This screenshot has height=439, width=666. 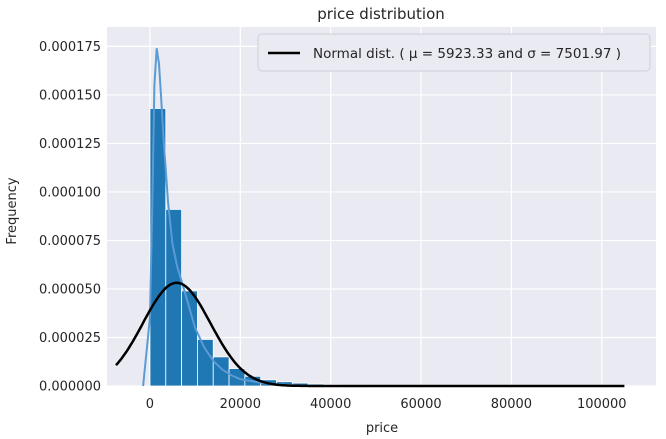 What do you see at coordinates (150, 404) in the screenshot?
I see `x-tick-label: 0` at bounding box center [150, 404].